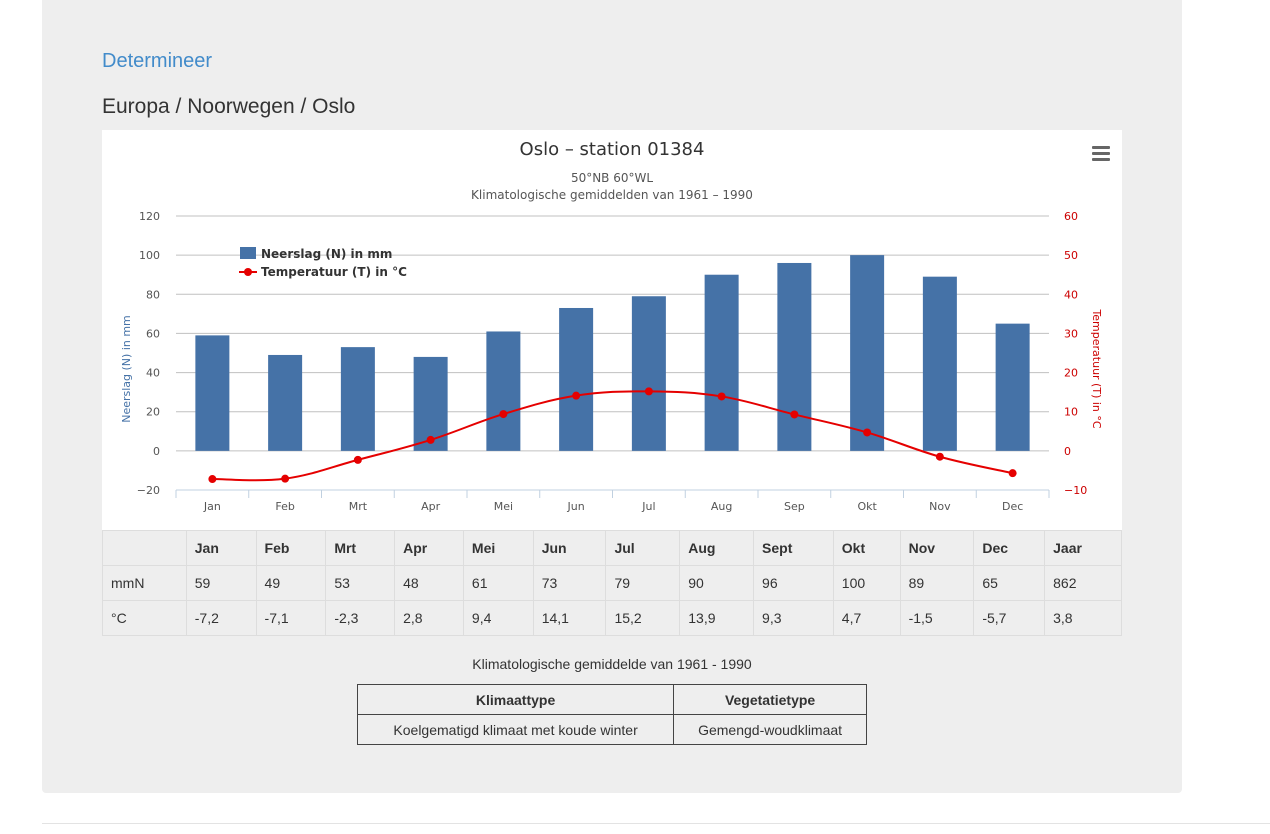 This screenshot has width=1270, height=834. Describe the element at coordinates (144, 618) in the screenshot. I see `table-row-label: °C` at that location.